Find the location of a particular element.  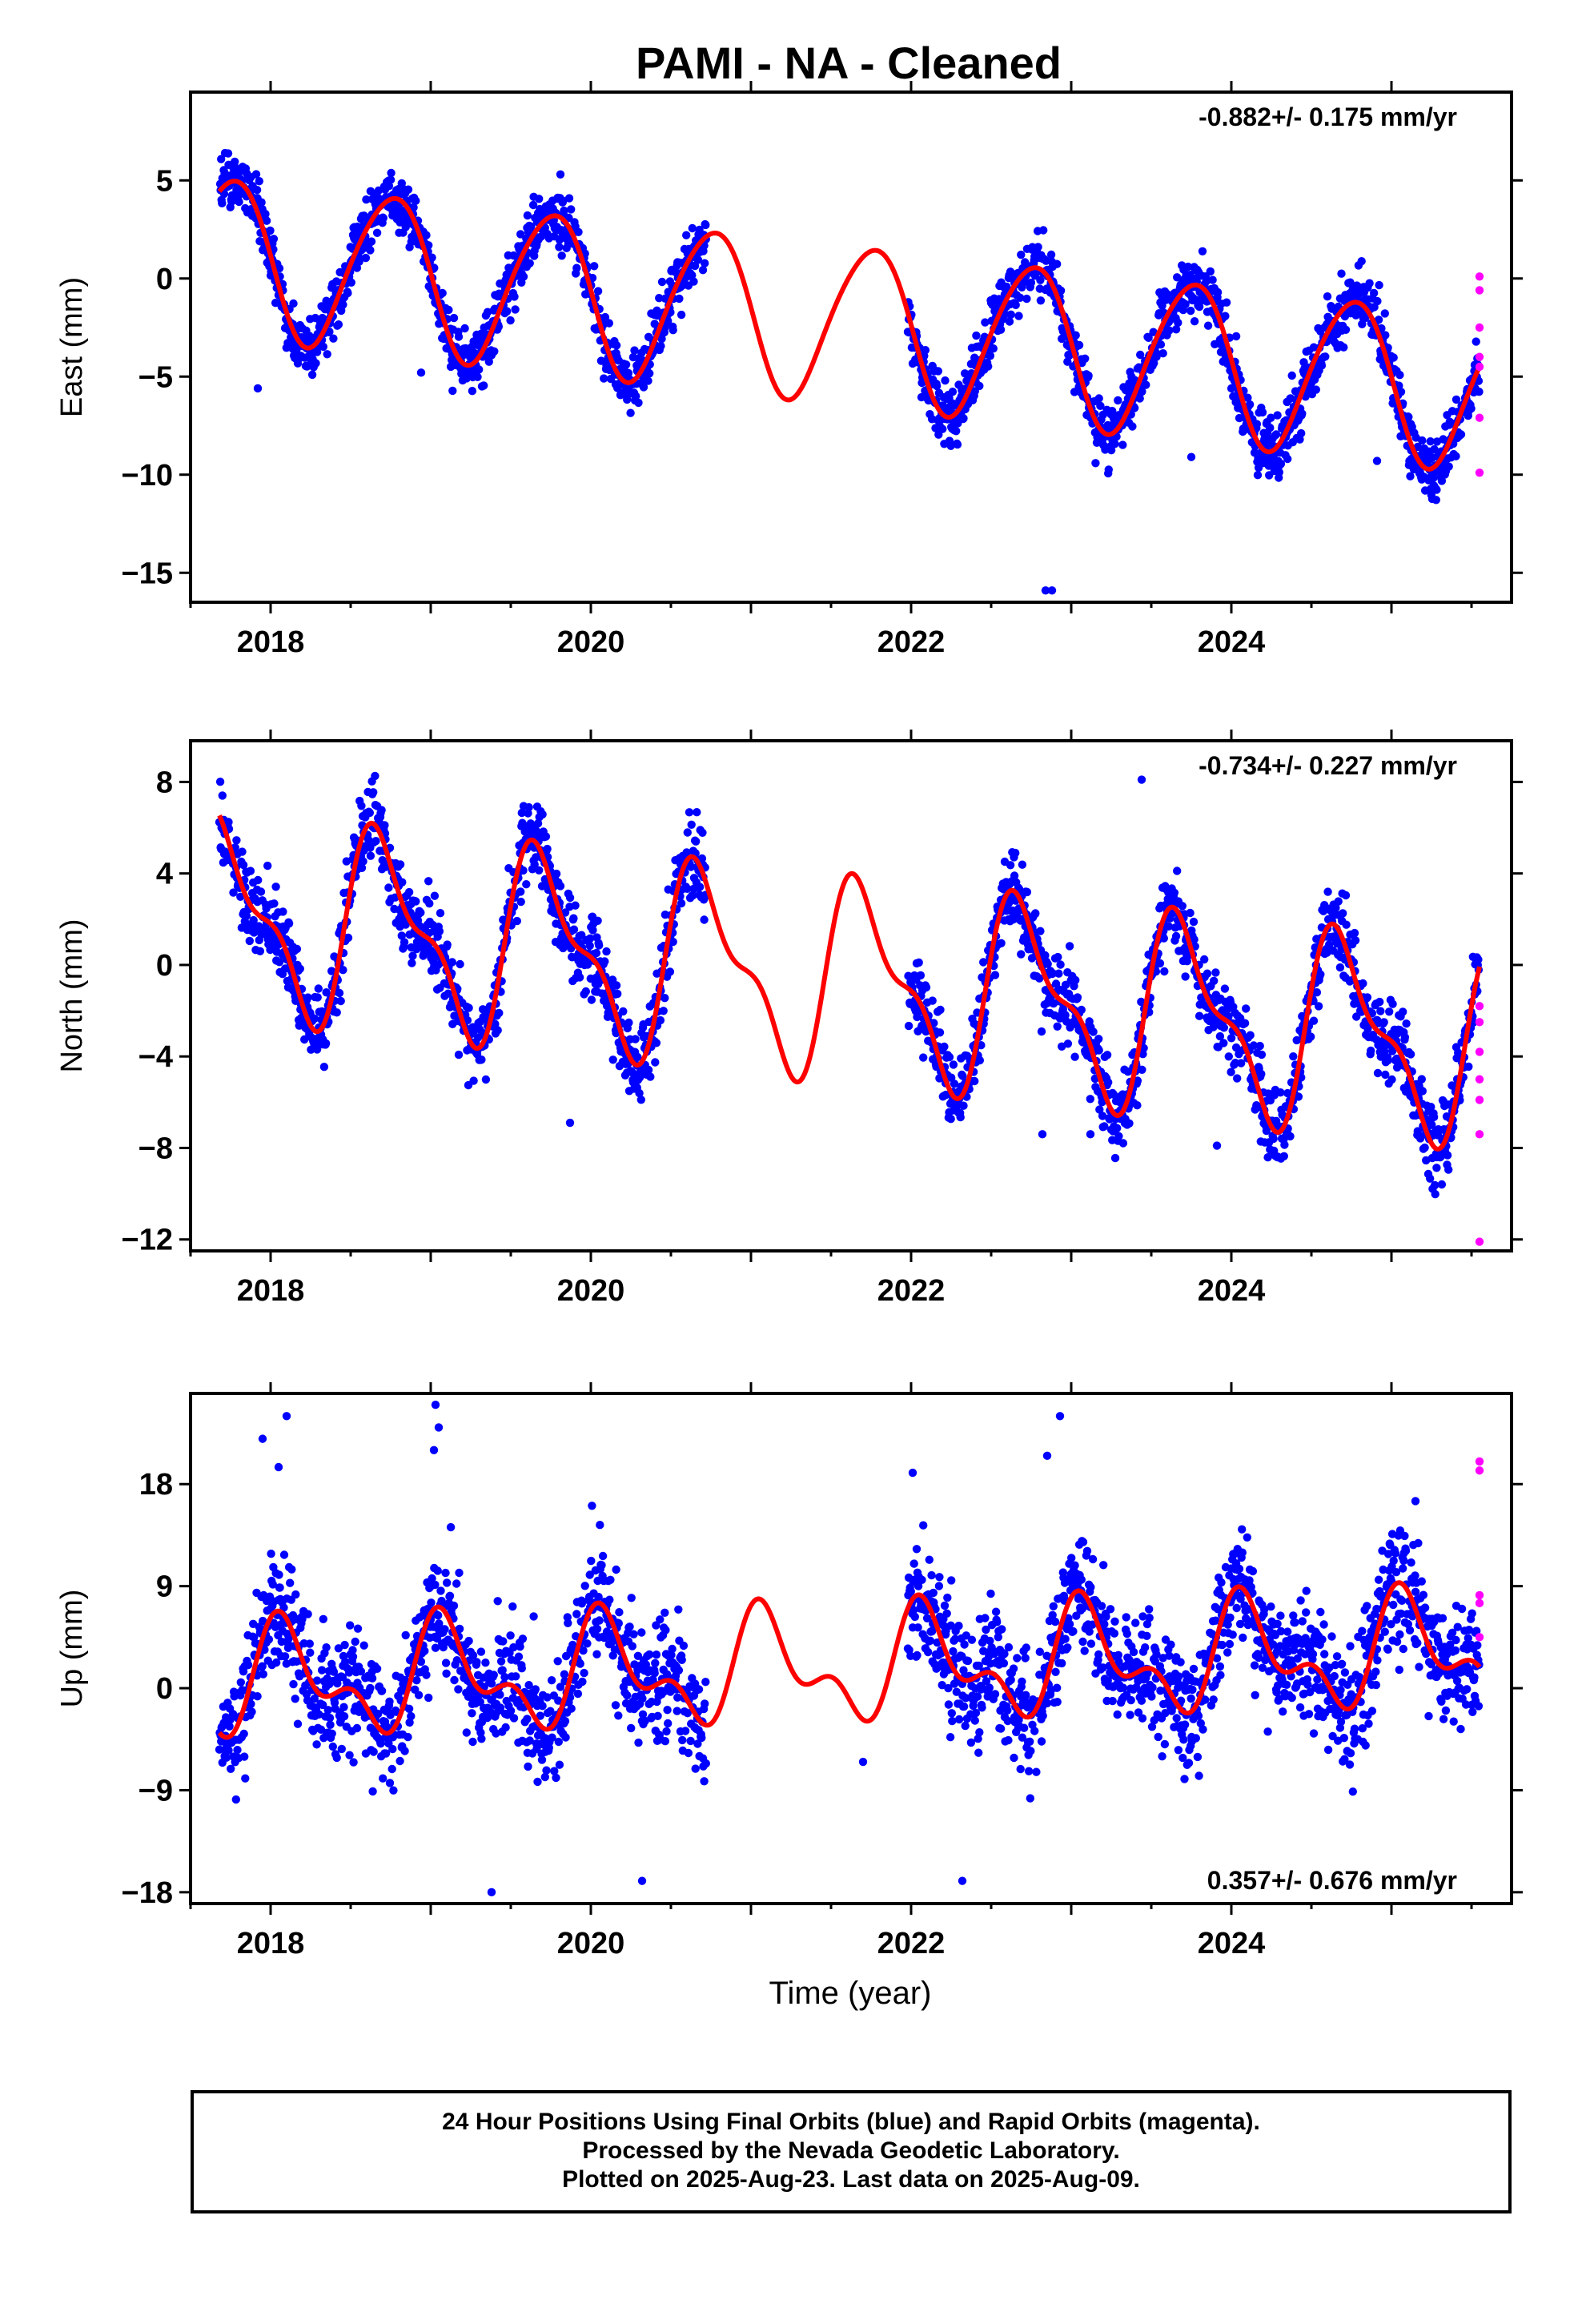

north-final-points is located at coordinates (849, 985).